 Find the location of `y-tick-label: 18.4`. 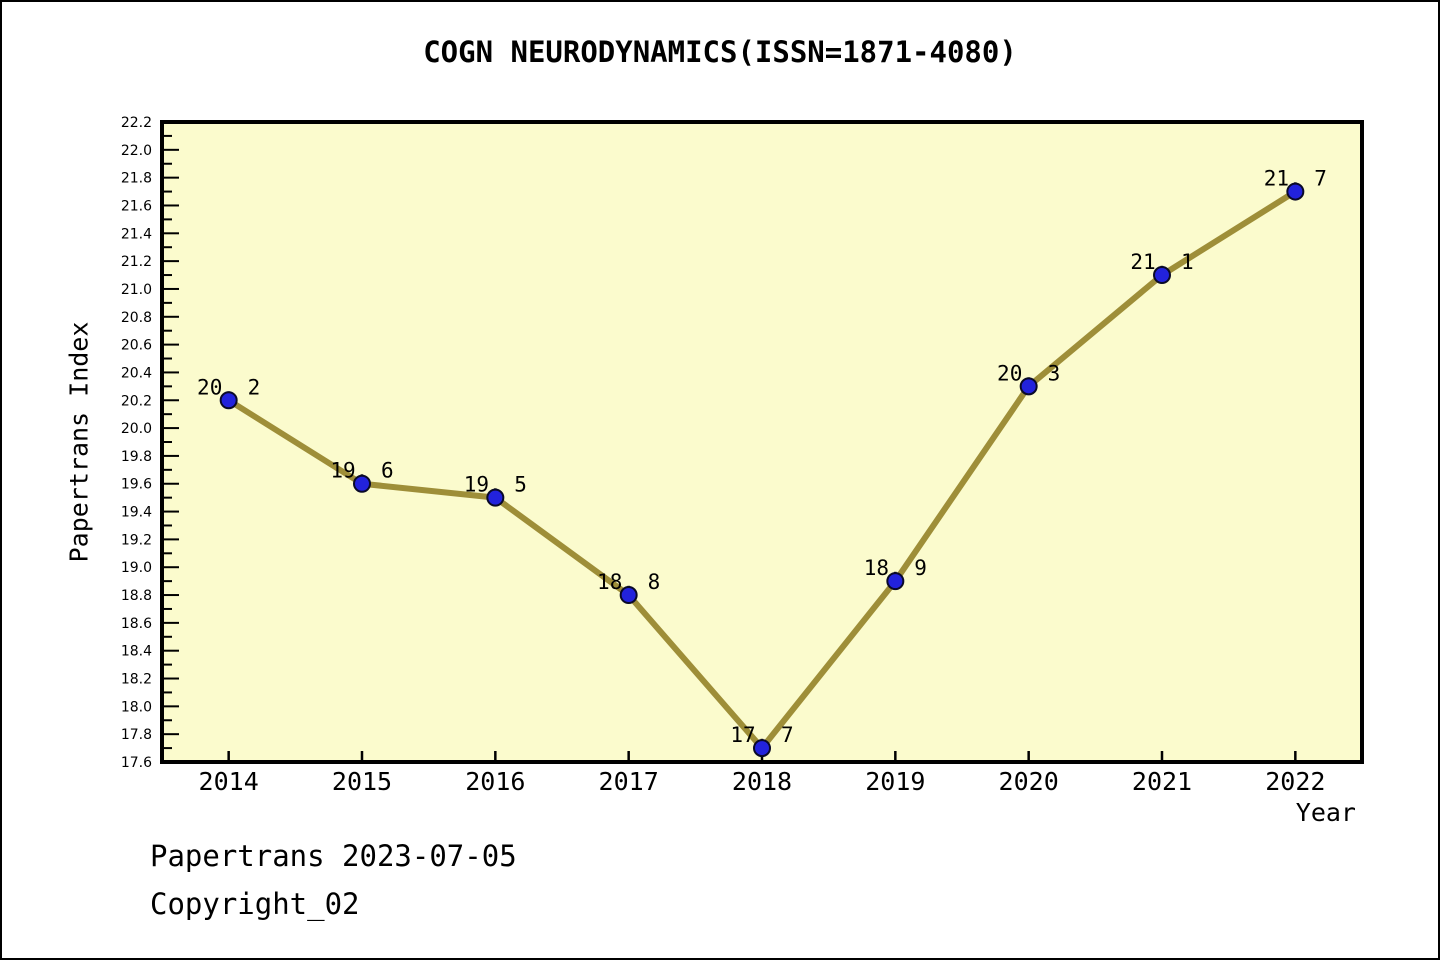

y-tick-label: 18.4 is located at coordinates (136, 652).